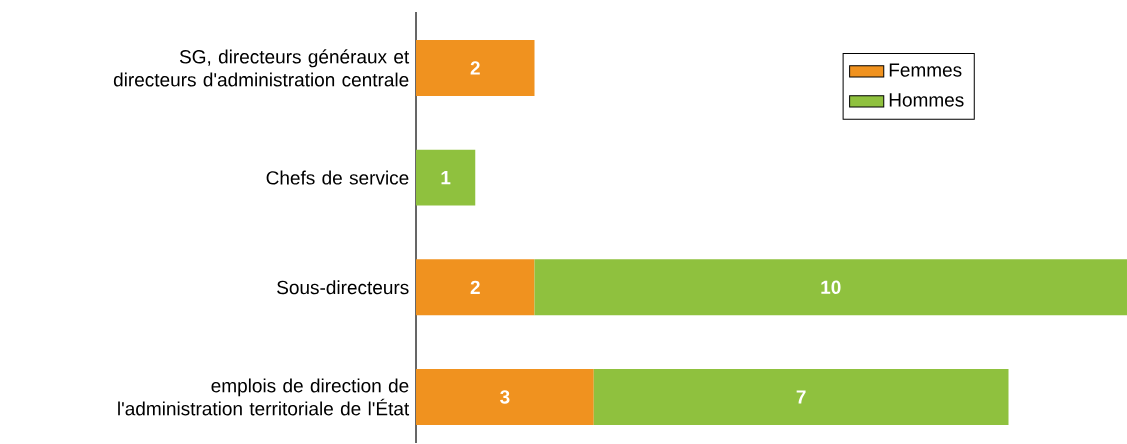 The height and width of the screenshot is (444, 1127). I want to click on y-tick-label: emplois de direction de l'administration territoriale de l'État, so click(264, 397).